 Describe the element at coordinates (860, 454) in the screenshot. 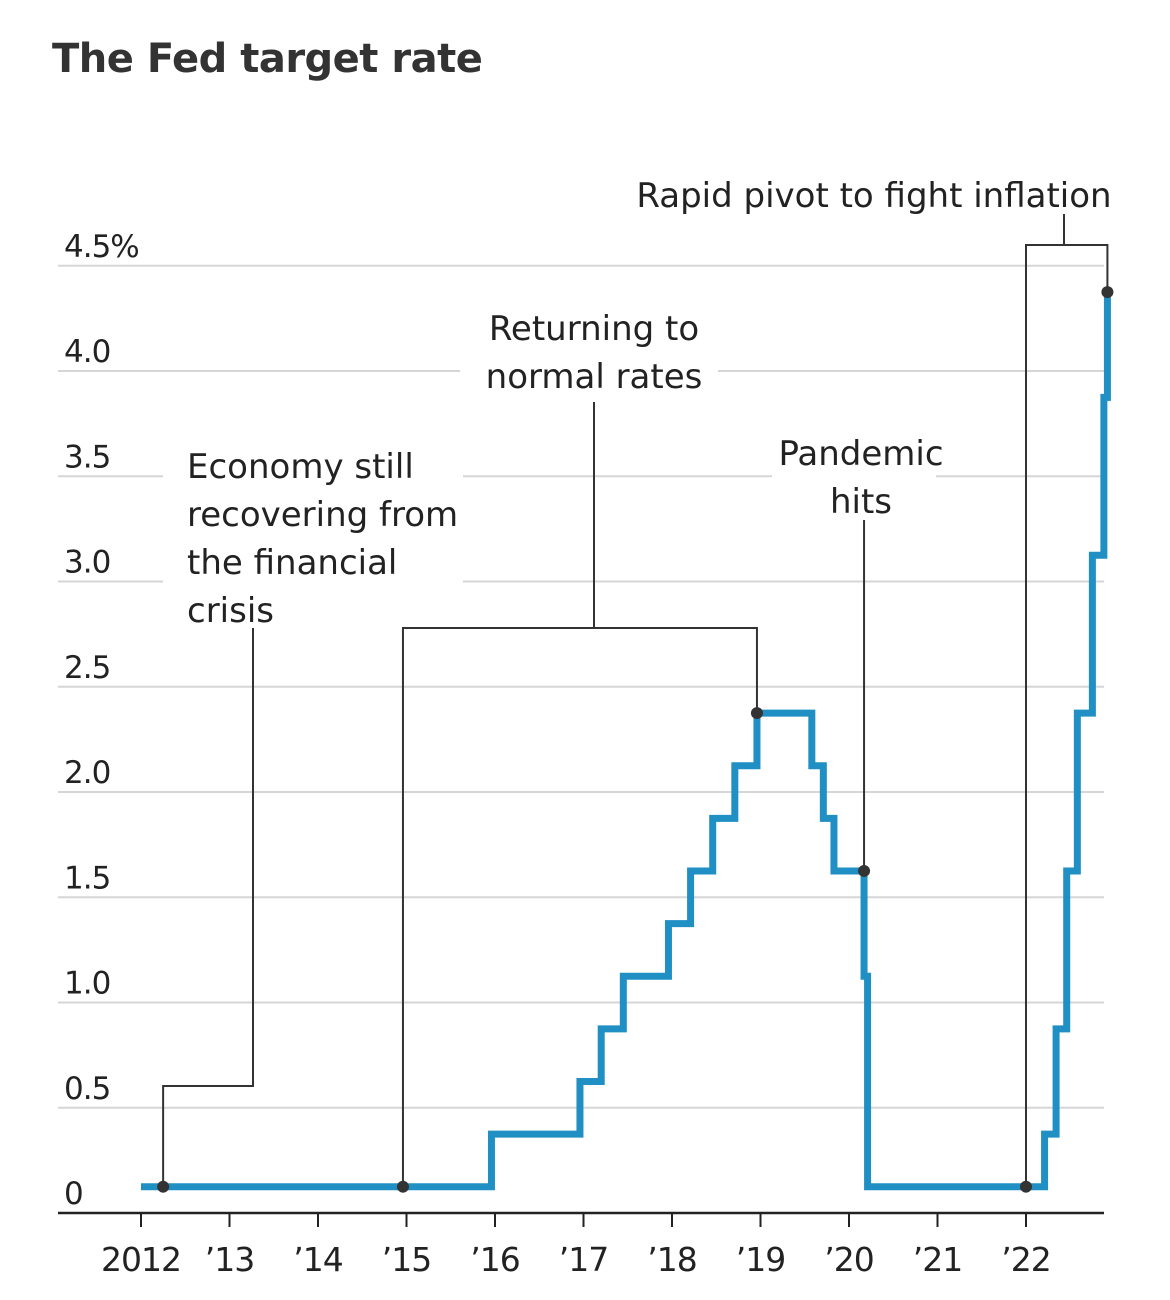

I see `annotation-text: Pandemic` at that location.